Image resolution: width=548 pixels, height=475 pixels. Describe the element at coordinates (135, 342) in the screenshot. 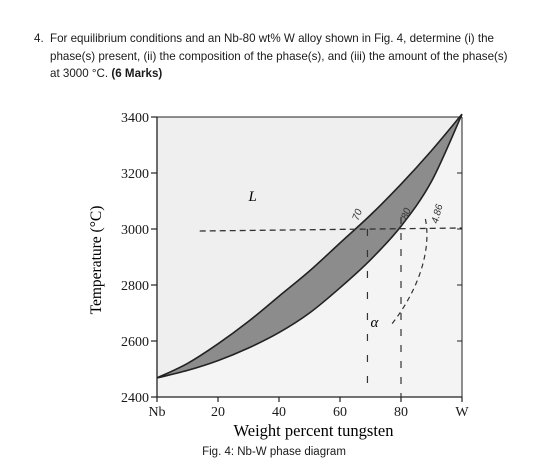

I see `y-tick-label: 2600` at that location.